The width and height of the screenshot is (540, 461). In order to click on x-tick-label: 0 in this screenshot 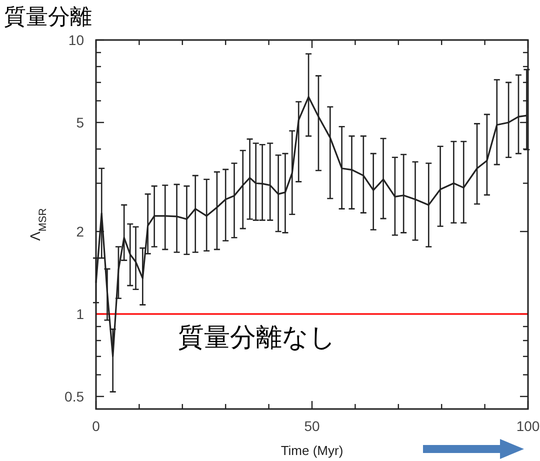, I will do `click(96, 426)`.